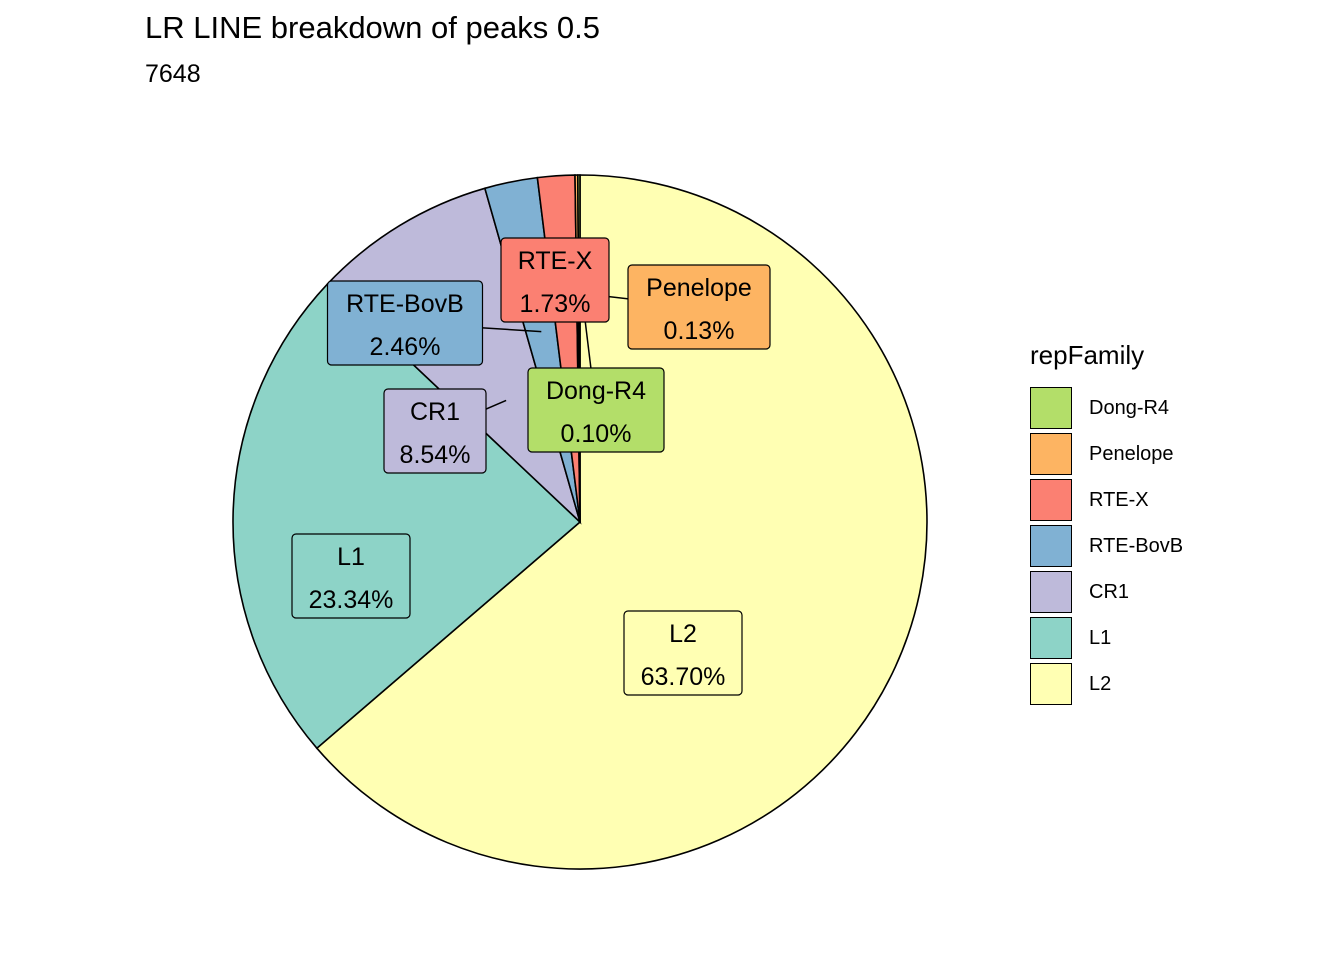 The image size is (1344, 960). I want to click on slice-label-l1: L1 23.34%, so click(351, 576).